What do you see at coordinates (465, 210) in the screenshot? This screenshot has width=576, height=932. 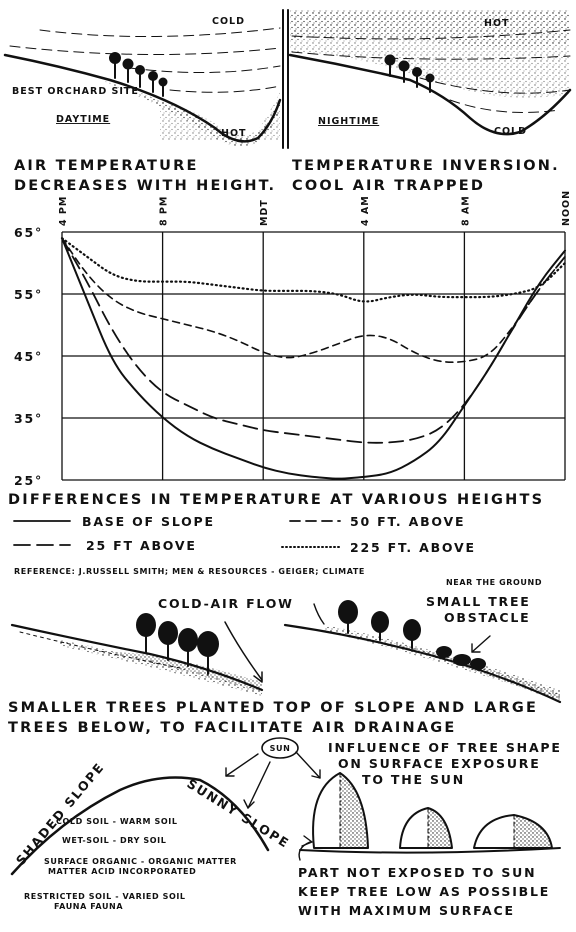 I see `x-tick-label: 8 AM` at bounding box center [465, 210].